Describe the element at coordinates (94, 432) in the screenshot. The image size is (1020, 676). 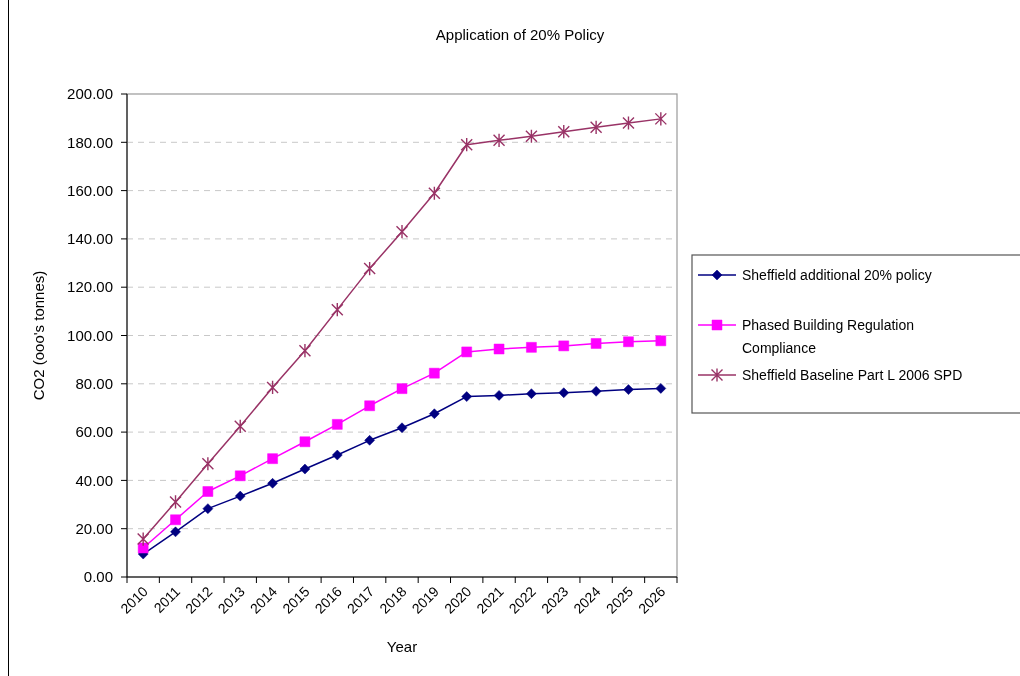
I see `y-tick-label: 60.00` at that location.